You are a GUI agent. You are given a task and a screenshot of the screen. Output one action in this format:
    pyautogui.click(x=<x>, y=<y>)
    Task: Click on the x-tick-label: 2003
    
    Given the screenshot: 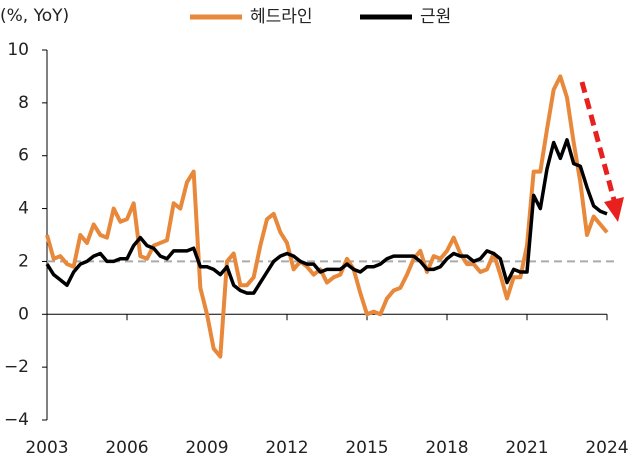 What is the action you would take?
    pyautogui.click(x=46, y=448)
    